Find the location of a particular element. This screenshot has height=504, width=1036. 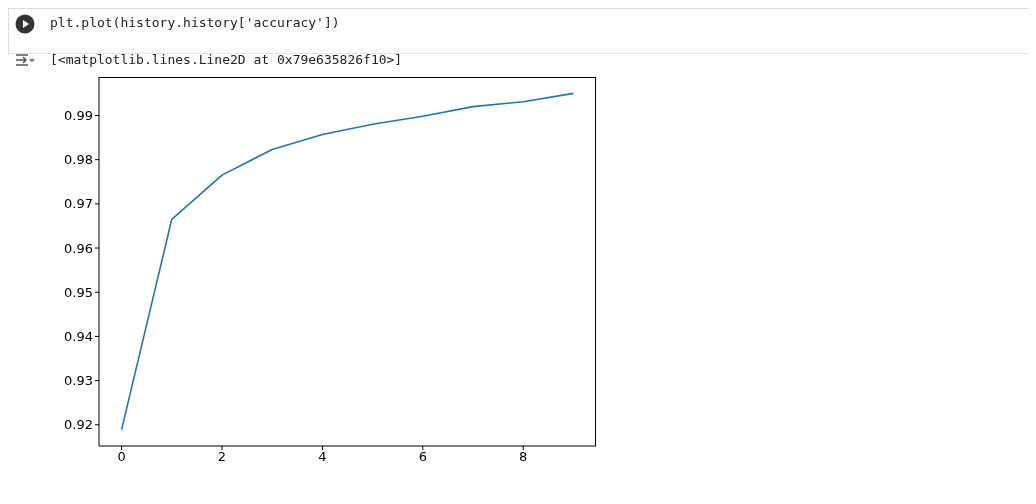

x-tick-label: 2 is located at coordinates (222, 457).